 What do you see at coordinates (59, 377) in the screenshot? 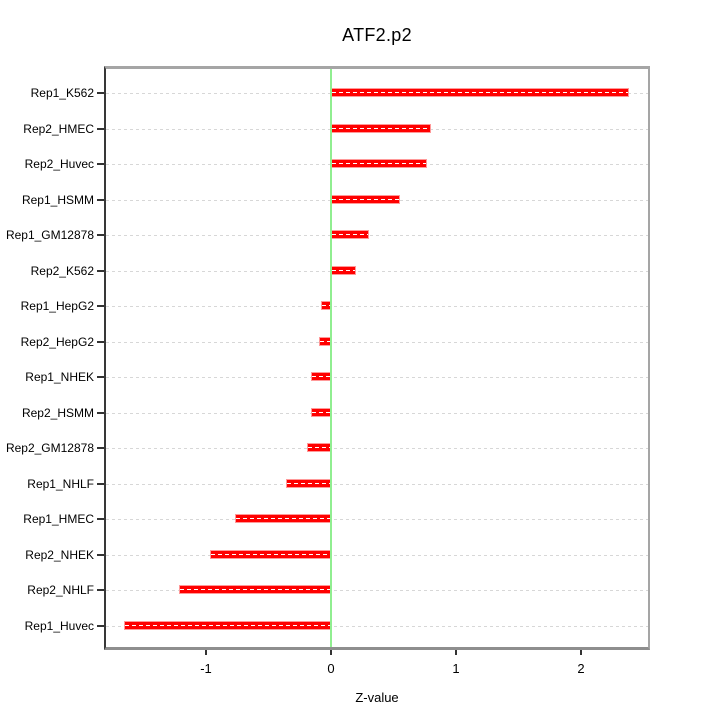
I see `y-tick-label-rep1_nhek: Rep1_NHEK` at bounding box center [59, 377].